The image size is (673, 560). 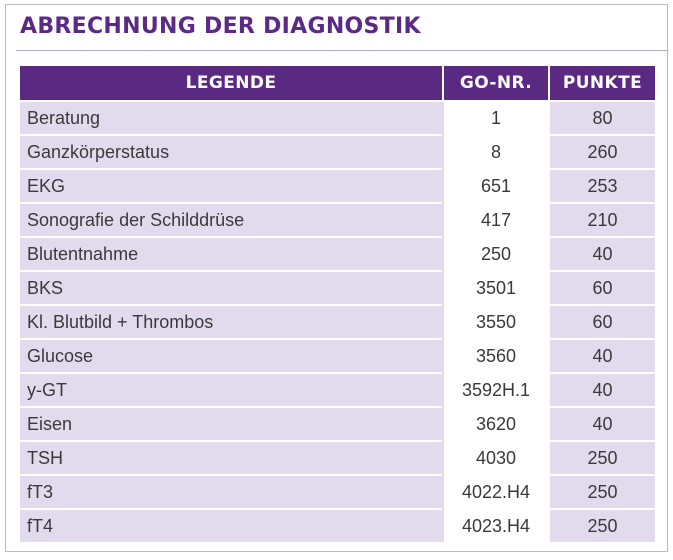 I want to click on cell-go-nr: 651, so click(x=495, y=185).